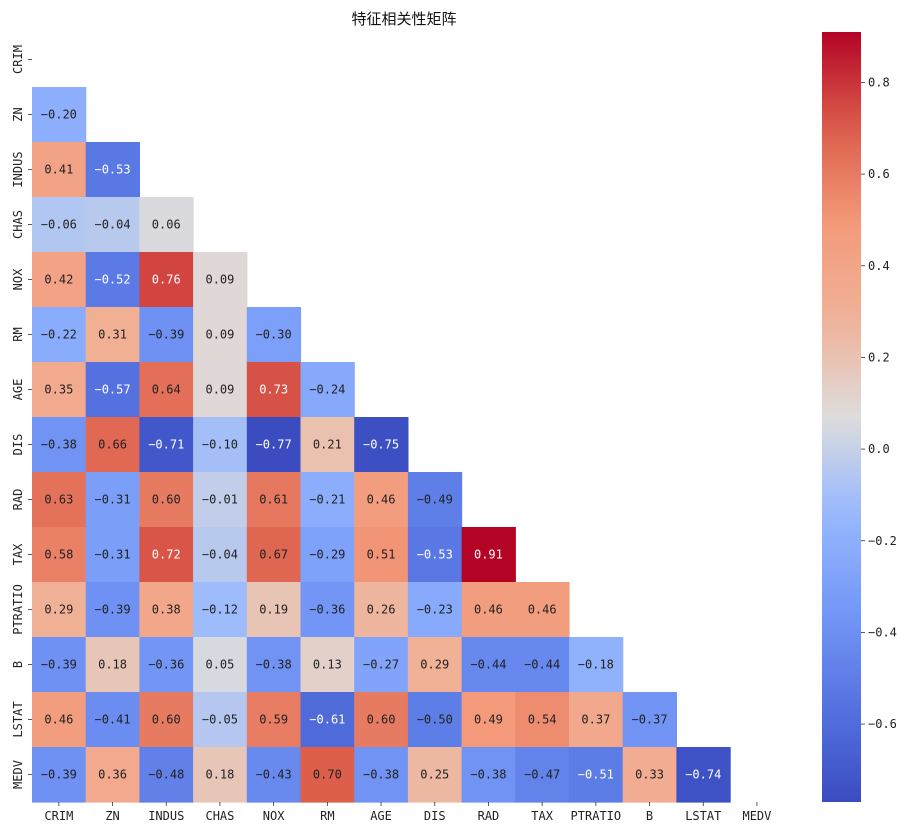  I want to click on cell-value-label: −0.30, so click(274, 335).